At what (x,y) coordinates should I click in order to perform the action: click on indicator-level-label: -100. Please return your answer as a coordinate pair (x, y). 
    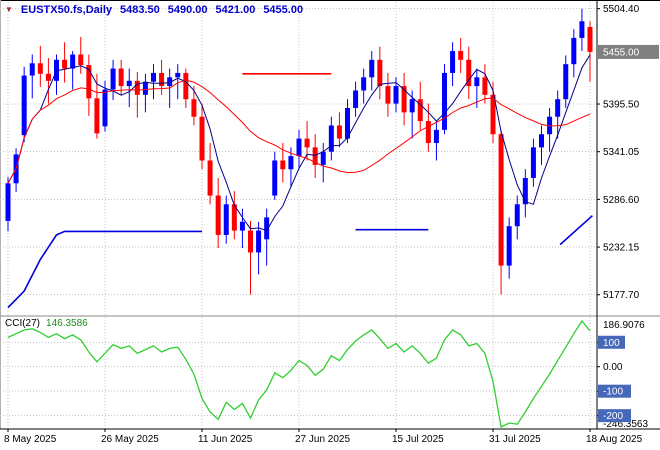
    Looking at the image, I should click on (613, 392).